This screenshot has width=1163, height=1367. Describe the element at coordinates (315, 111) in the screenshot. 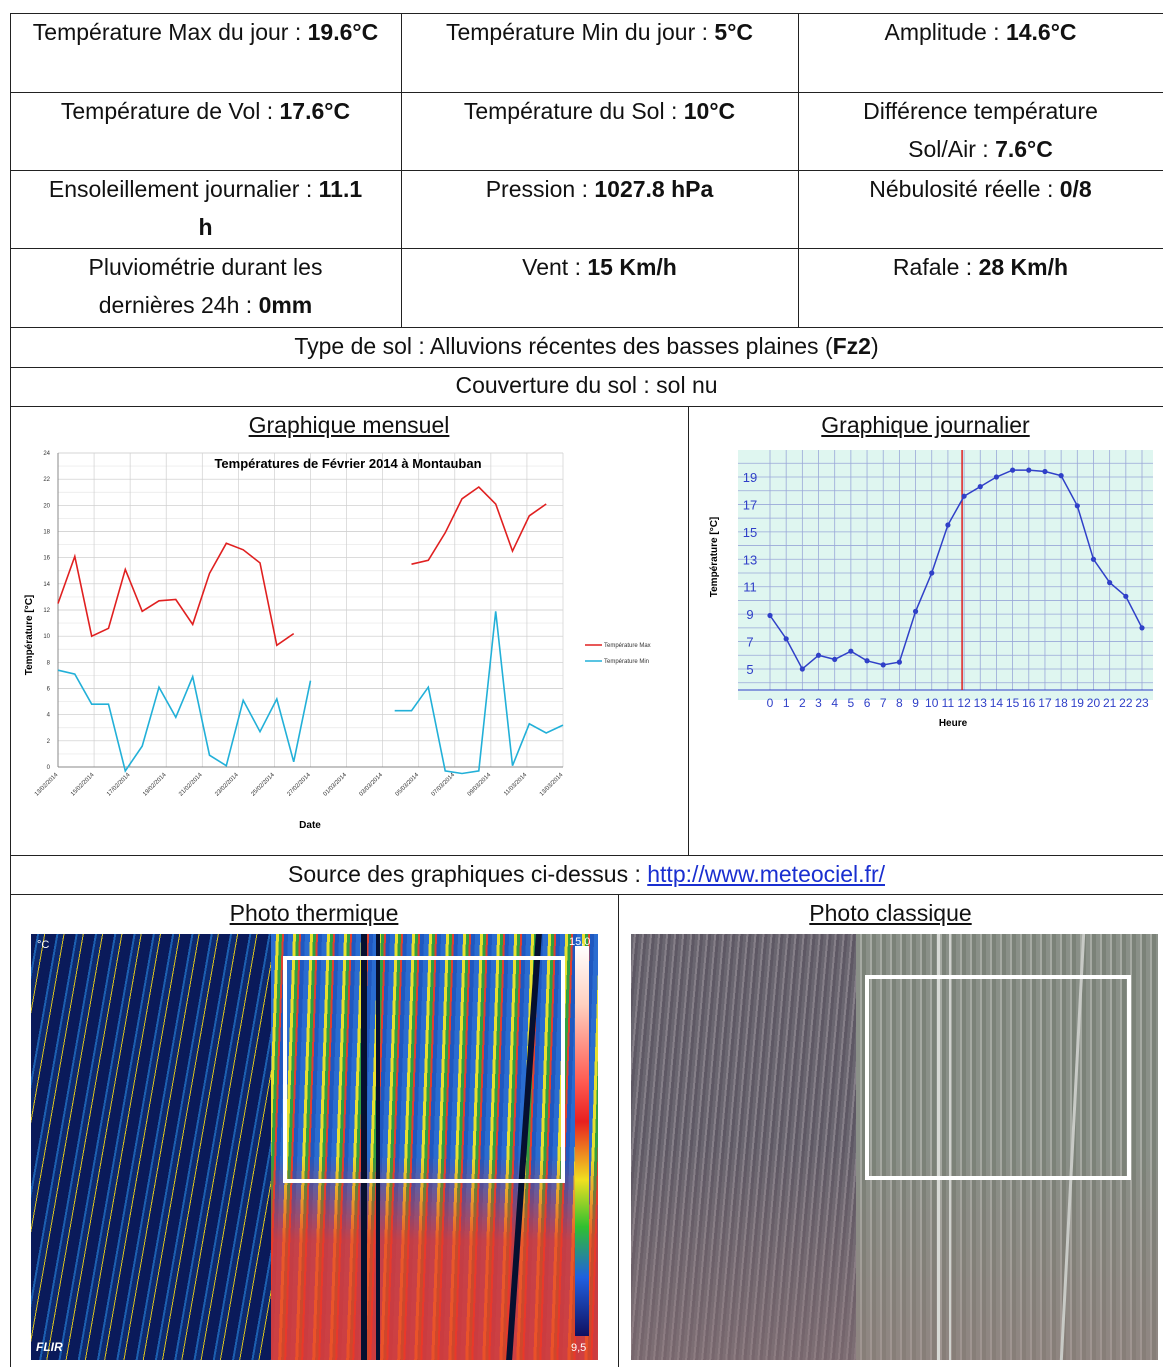

I see `flight-temp-value: 17.6°C` at that location.